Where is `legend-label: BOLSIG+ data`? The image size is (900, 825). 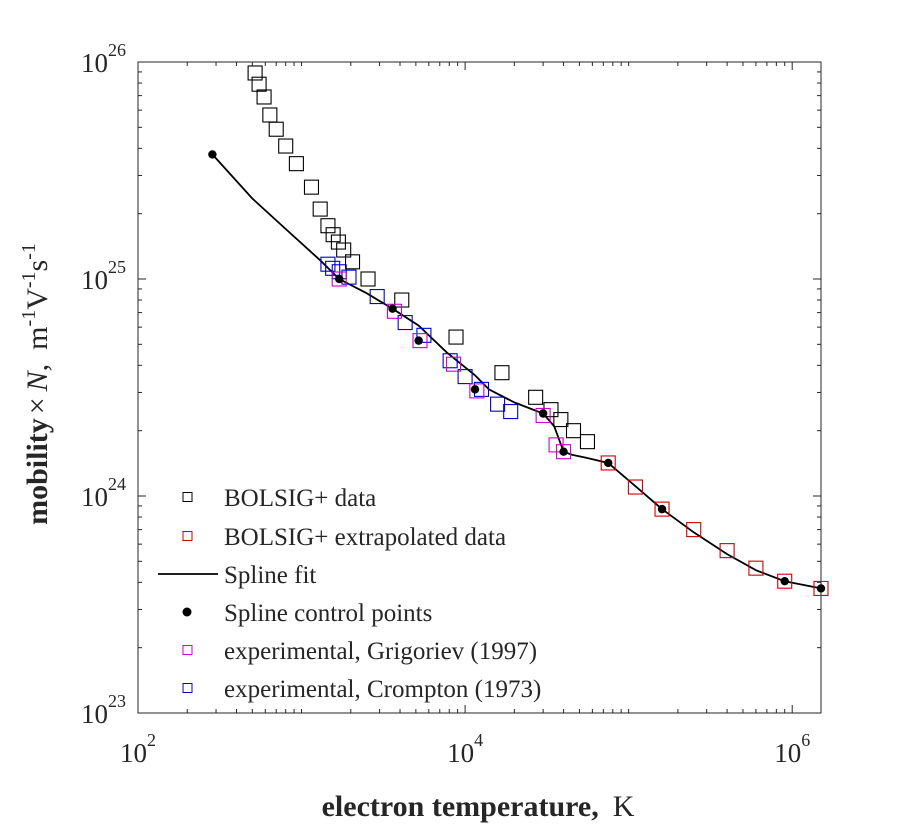
legend-label: BOLSIG+ data is located at coordinates (300, 498).